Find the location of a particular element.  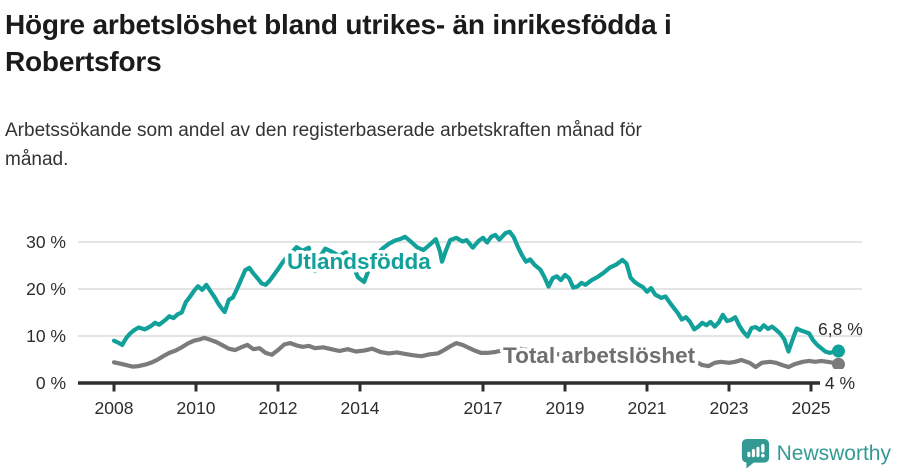

x-tick-label: 2008 is located at coordinates (114, 408).